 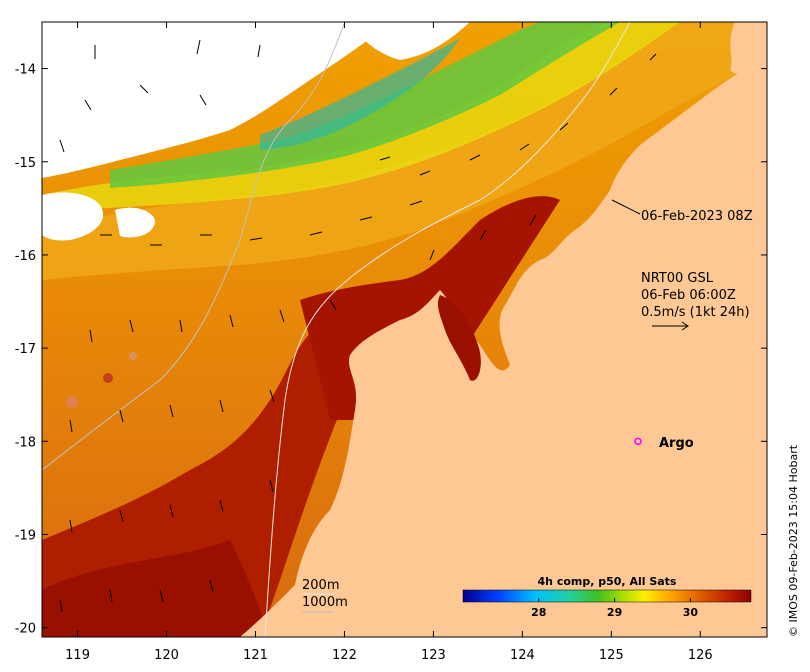 I want to click on lat-tick-label: -15, so click(x=25, y=163).